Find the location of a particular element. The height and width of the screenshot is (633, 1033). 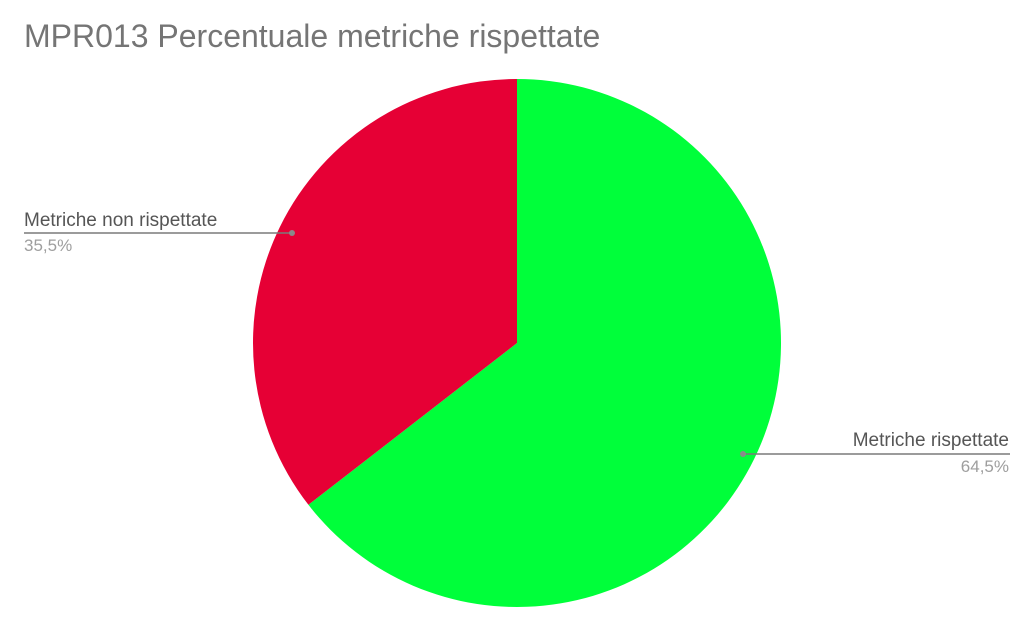

slice-label: Metriche non rispettate is located at coordinates (120, 220).